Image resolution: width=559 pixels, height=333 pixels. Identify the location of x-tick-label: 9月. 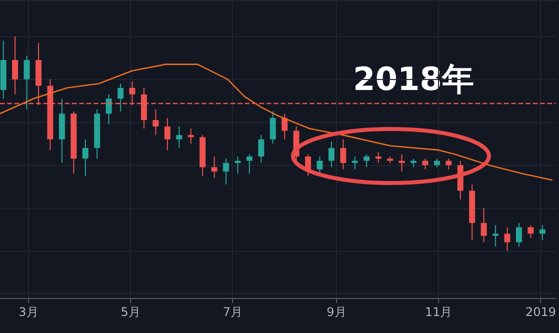
(336, 312).